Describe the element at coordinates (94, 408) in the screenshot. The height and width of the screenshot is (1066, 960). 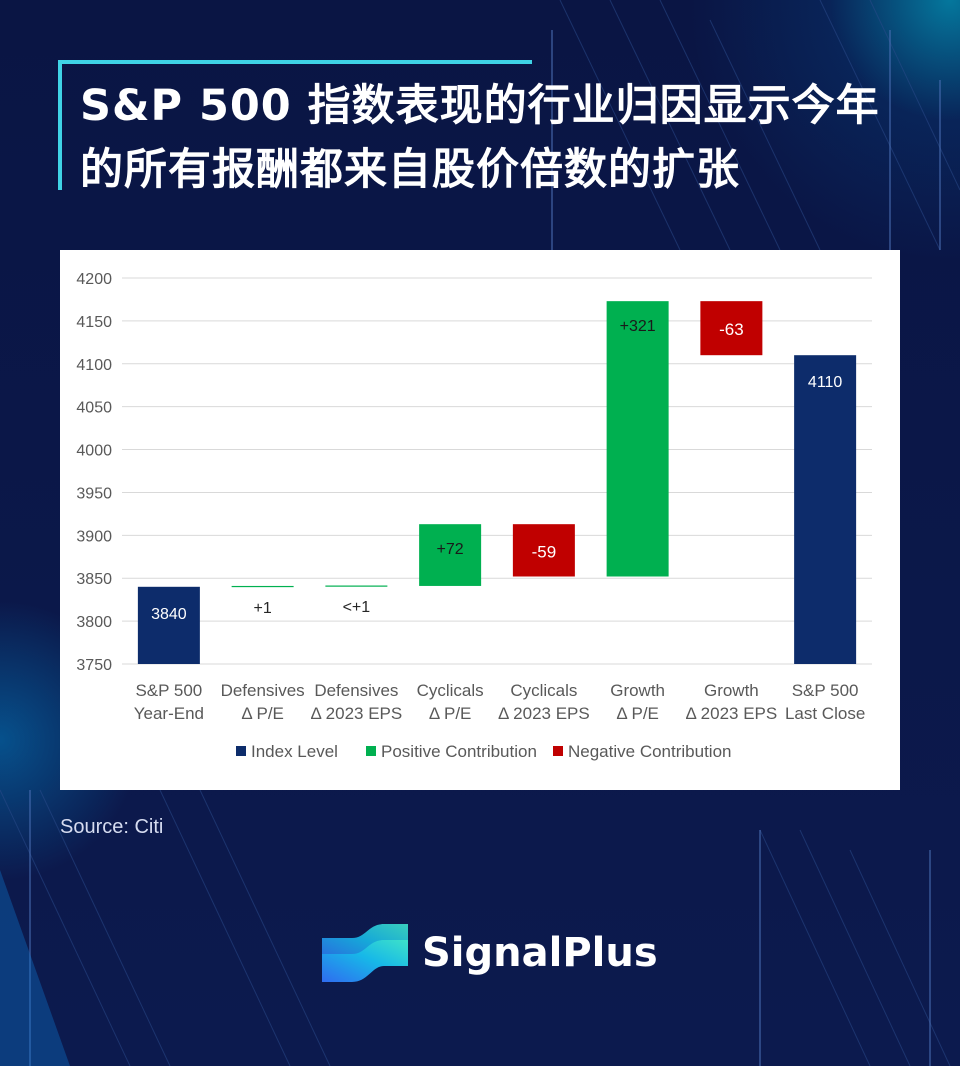
I see `y-tick-label: 4050` at that location.